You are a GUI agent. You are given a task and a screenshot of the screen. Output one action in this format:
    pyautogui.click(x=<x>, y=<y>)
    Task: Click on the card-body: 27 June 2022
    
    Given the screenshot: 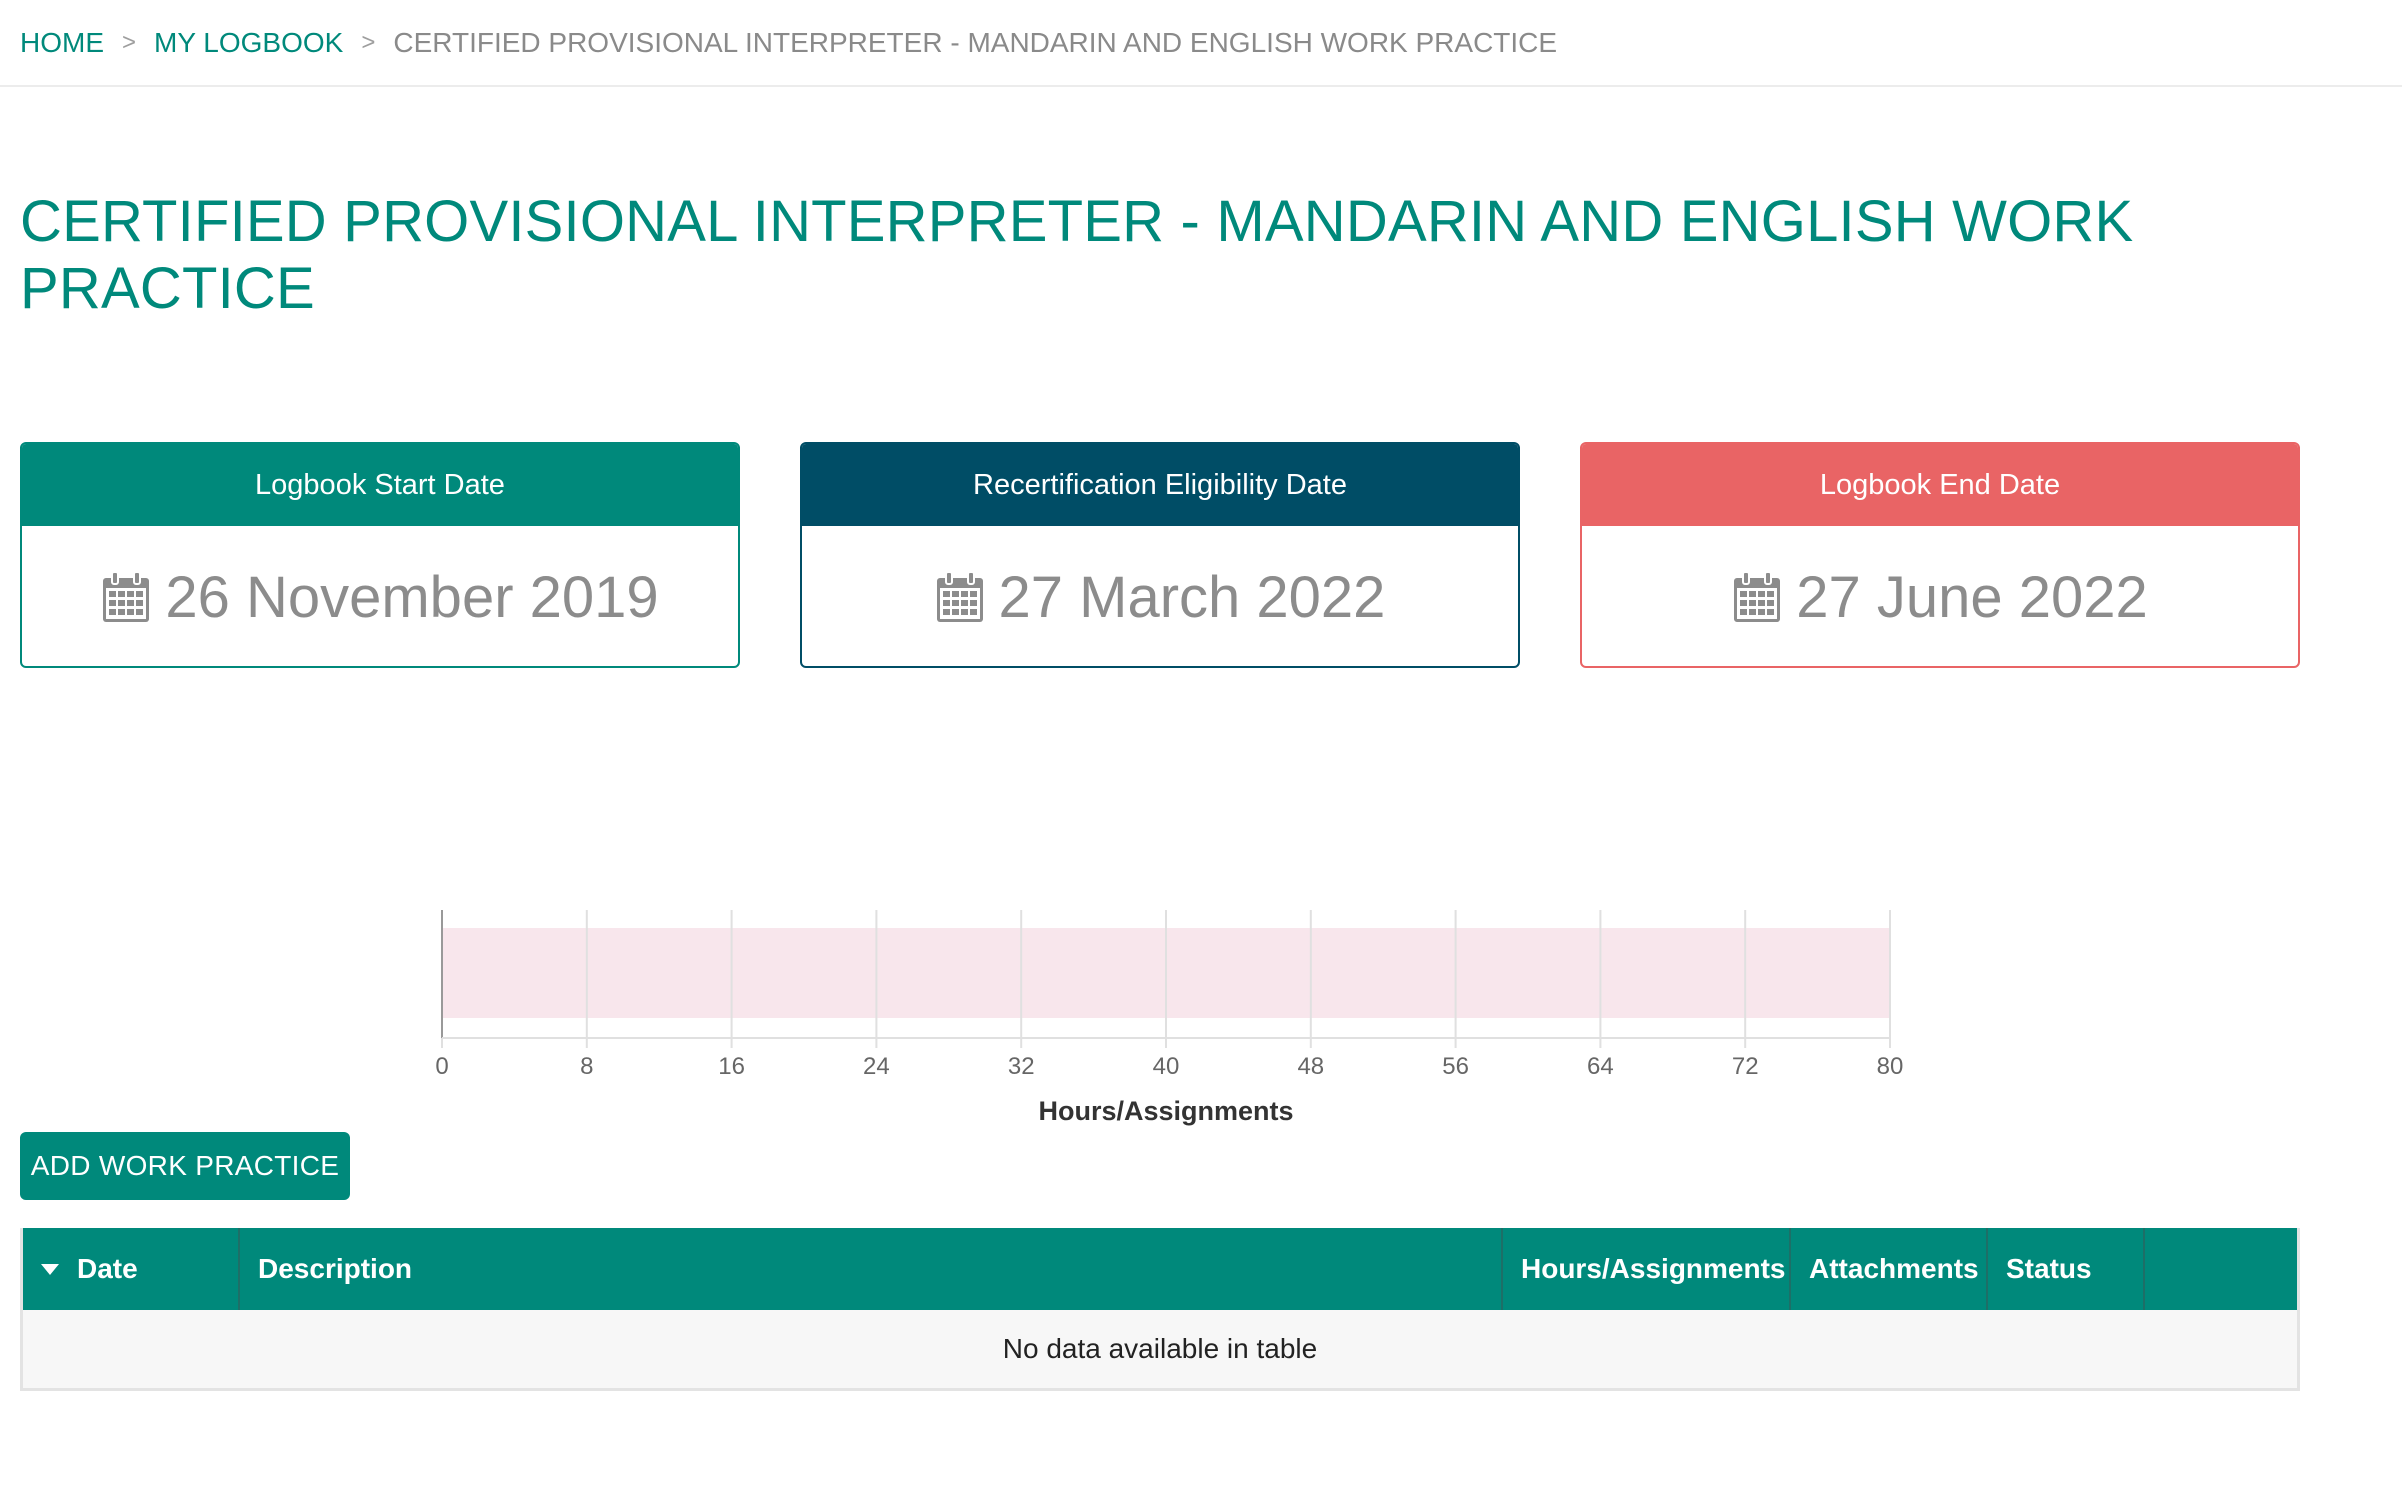 What is the action you would take?
    pyautogui.click(x=1940, y=596)
    